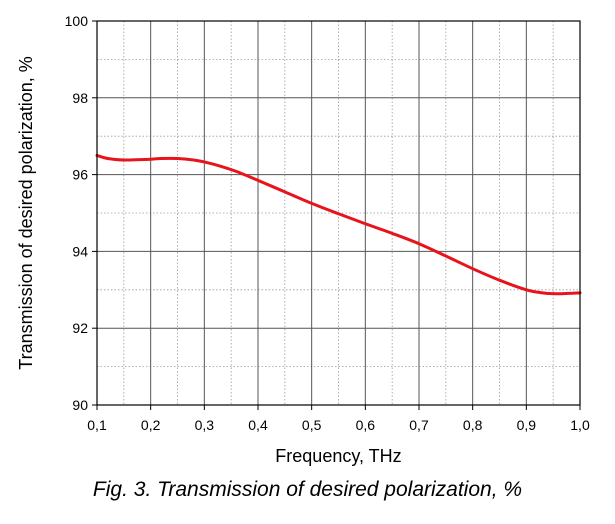 The width and height of the screenshot is (615, 524). I want to click on x-axis-ticks: 0,1 0,2 0,3 0,4 0,5 0,6 0,7 0,8 0,9 1,0, so click(338, 419).